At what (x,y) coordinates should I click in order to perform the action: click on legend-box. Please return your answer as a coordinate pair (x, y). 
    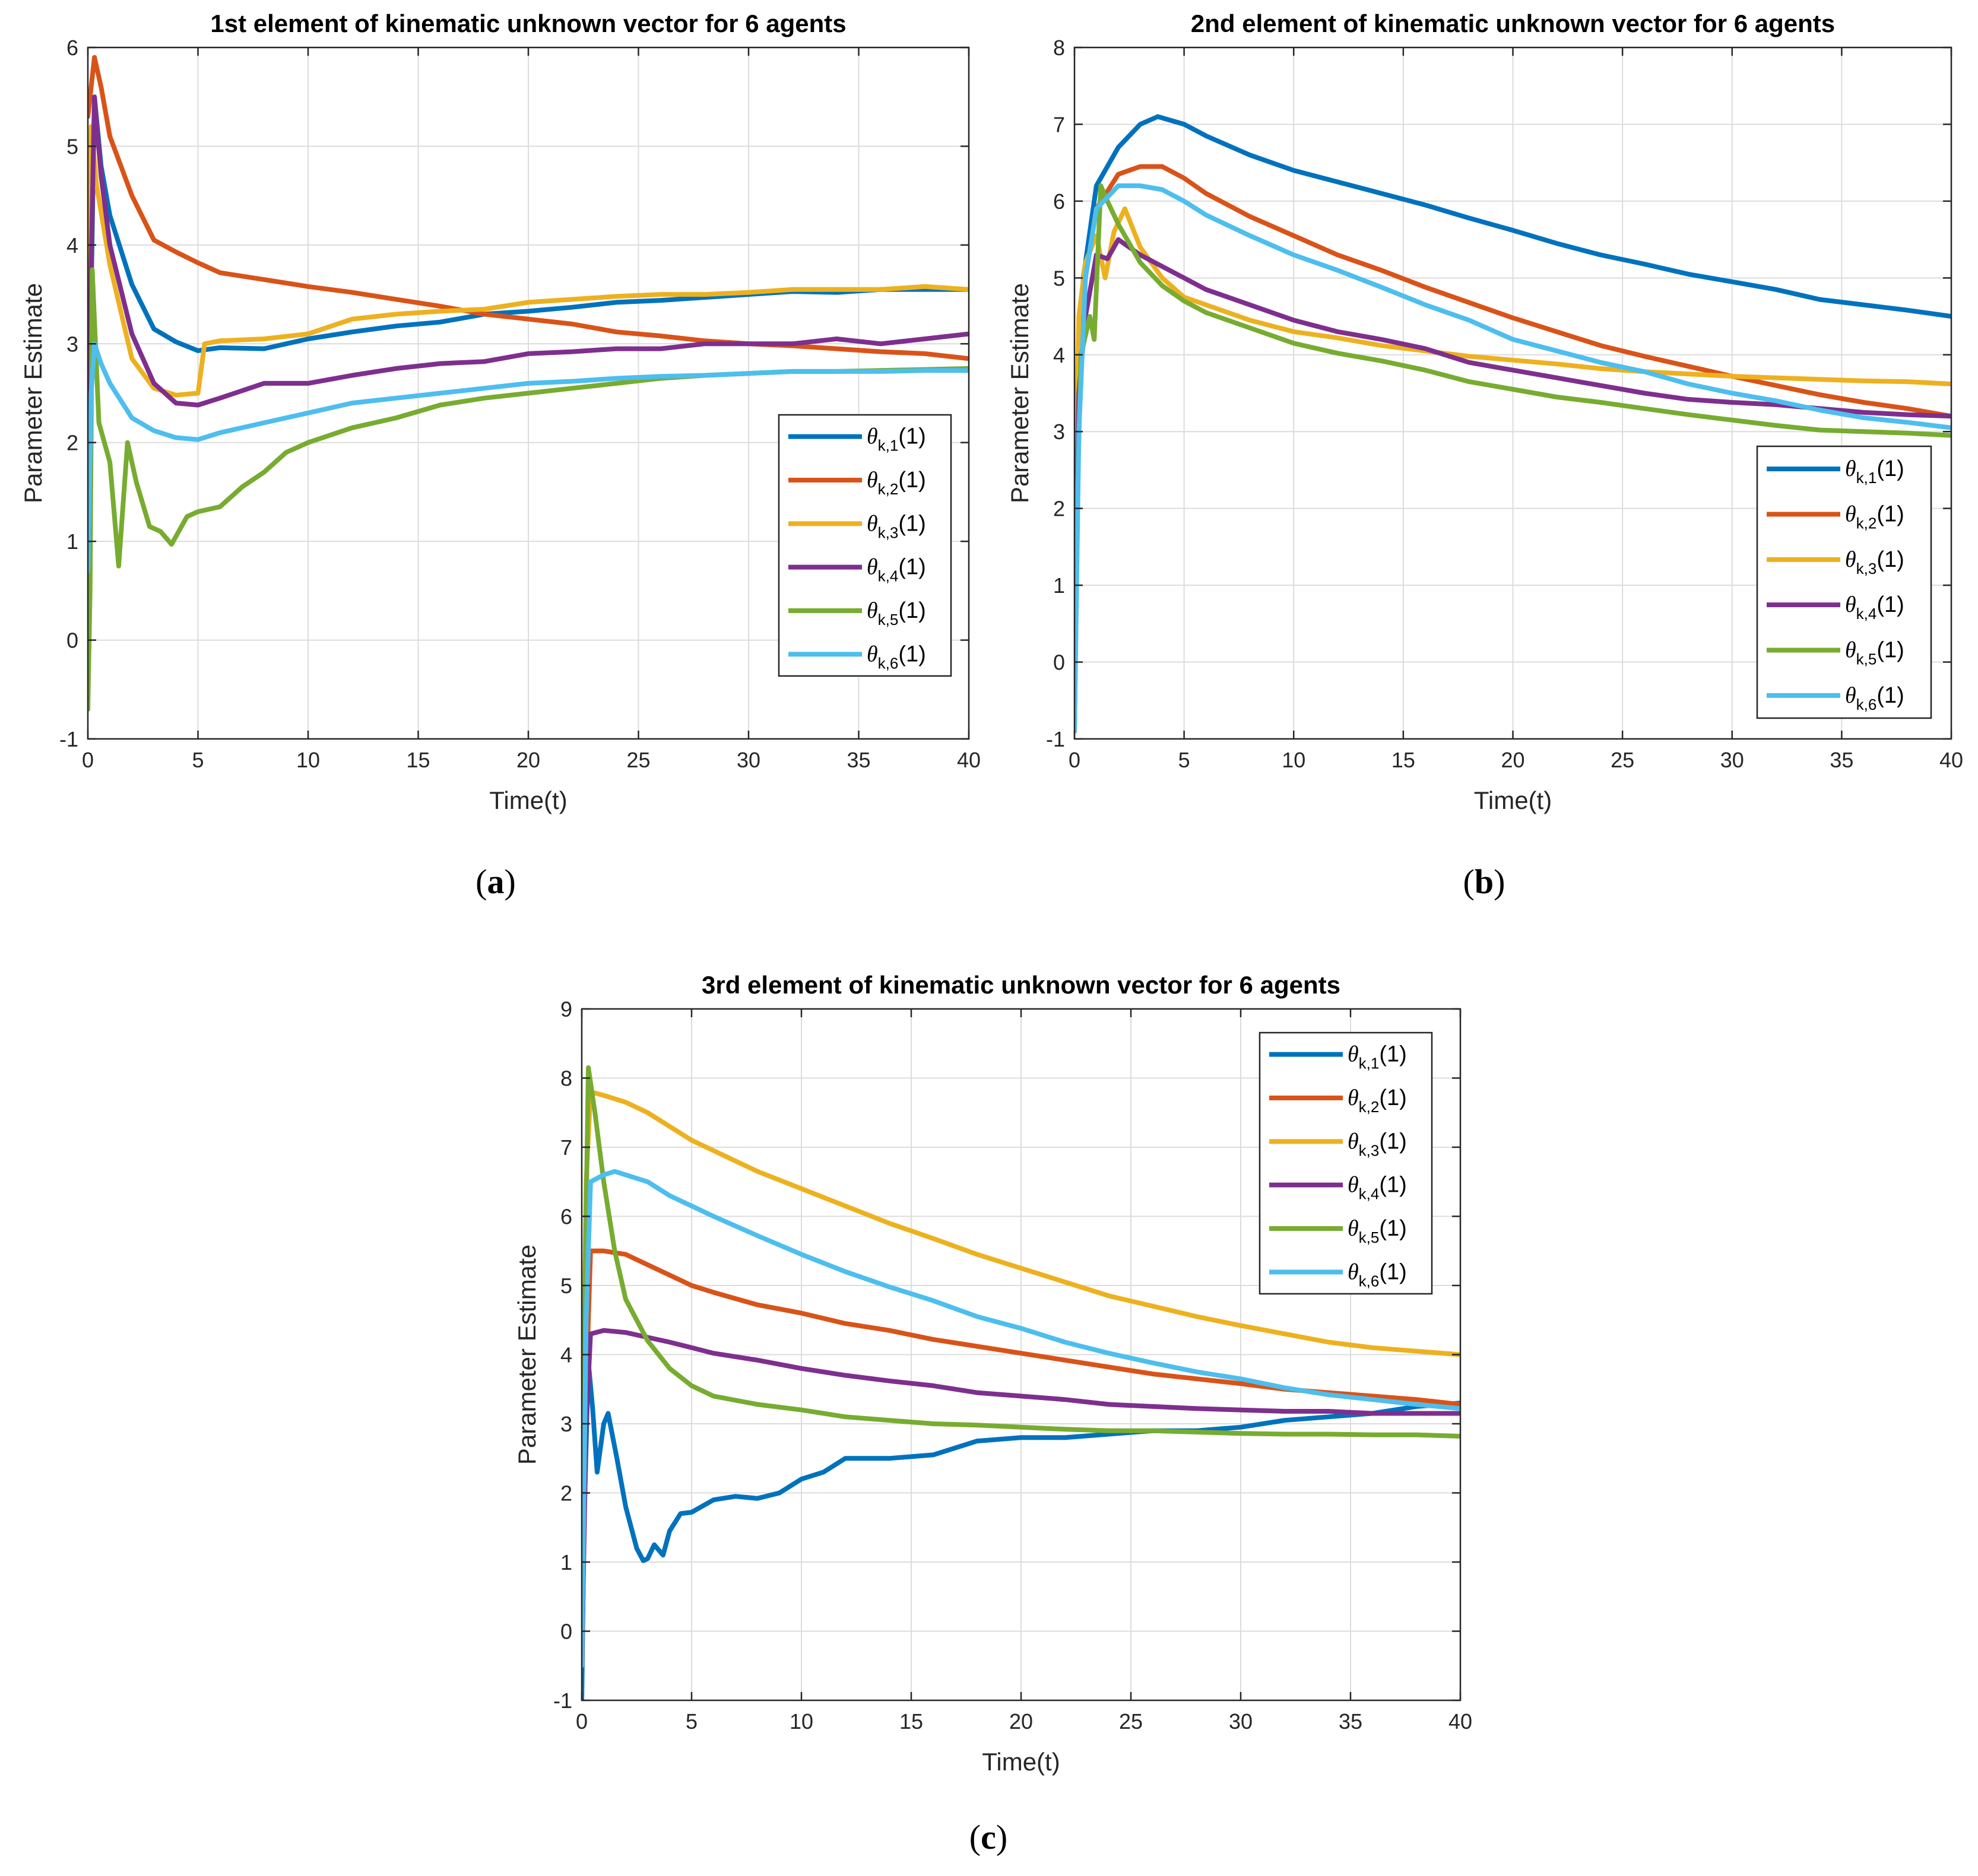
    Looking at the image, I should click on (1844, 582).